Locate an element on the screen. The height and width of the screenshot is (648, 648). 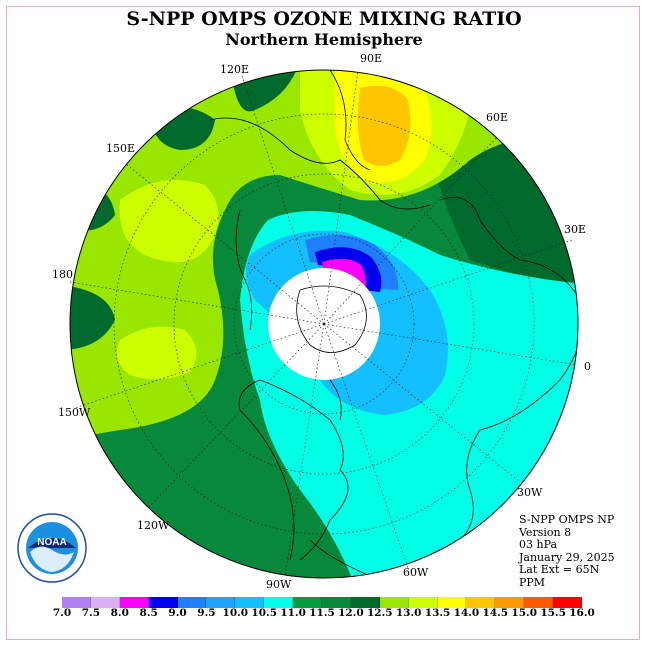
colorbar-tick-label: 12.5 is located at coordinates (379, 613).